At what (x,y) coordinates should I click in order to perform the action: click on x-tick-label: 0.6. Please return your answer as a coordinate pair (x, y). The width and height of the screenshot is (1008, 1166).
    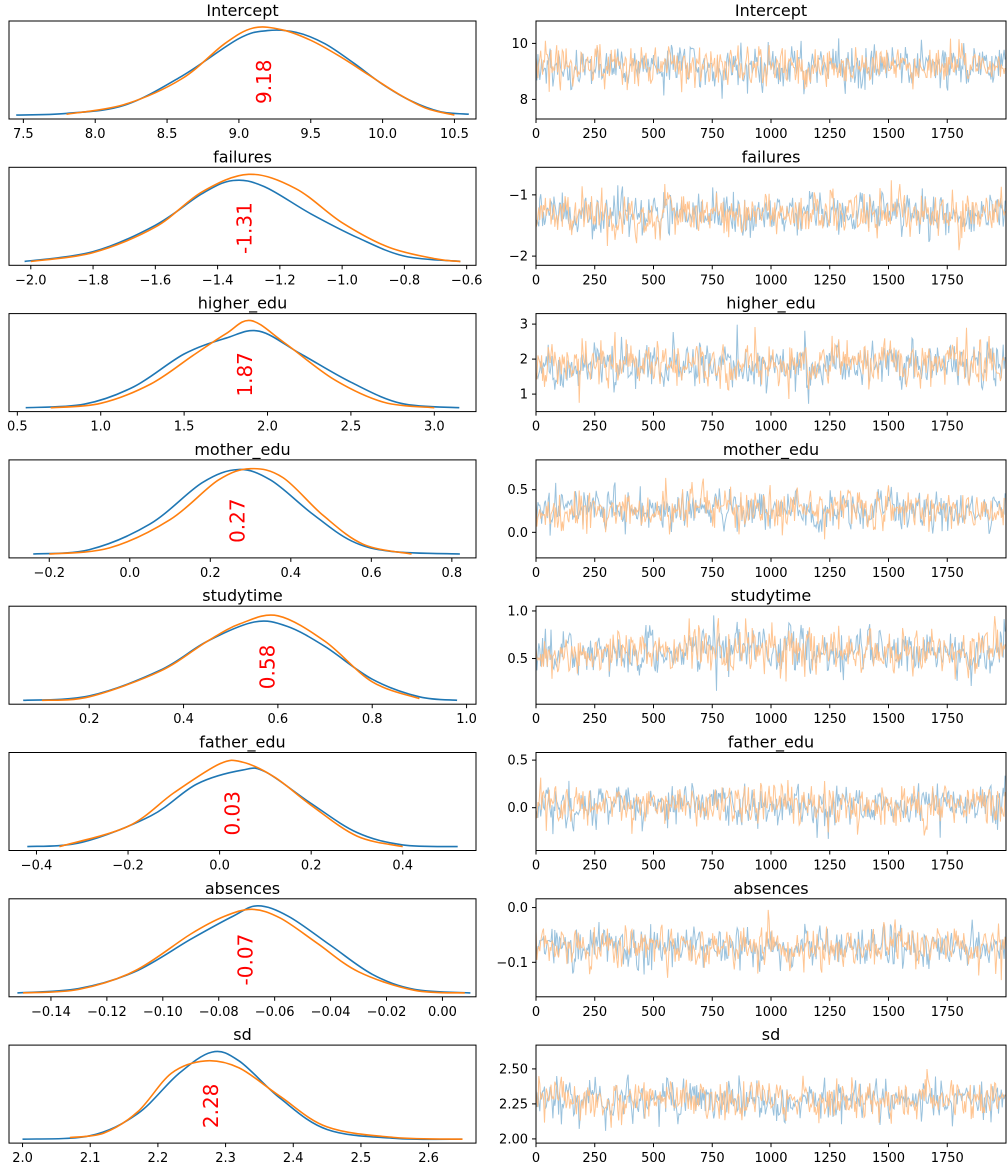
    Looking at the image, I should click on (371, 573).